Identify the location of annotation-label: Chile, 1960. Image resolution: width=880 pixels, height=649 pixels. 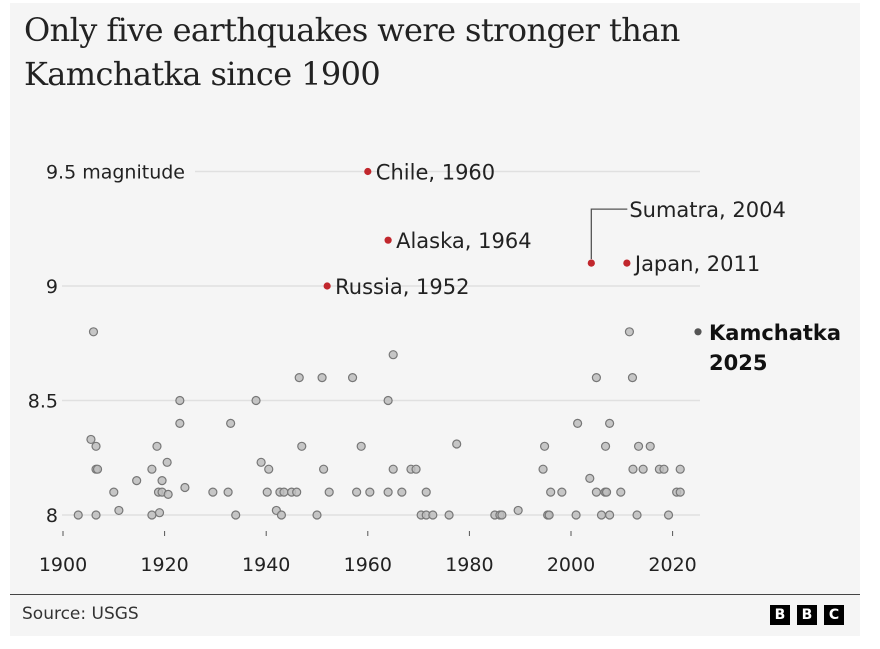
(435, 173).